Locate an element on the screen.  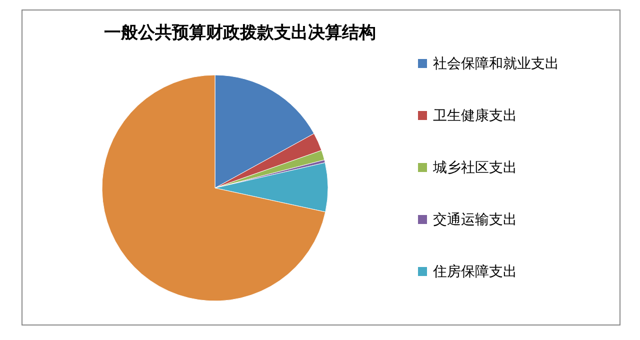
legend-label: 住房保障支出 is located at coordinates (474, 272).